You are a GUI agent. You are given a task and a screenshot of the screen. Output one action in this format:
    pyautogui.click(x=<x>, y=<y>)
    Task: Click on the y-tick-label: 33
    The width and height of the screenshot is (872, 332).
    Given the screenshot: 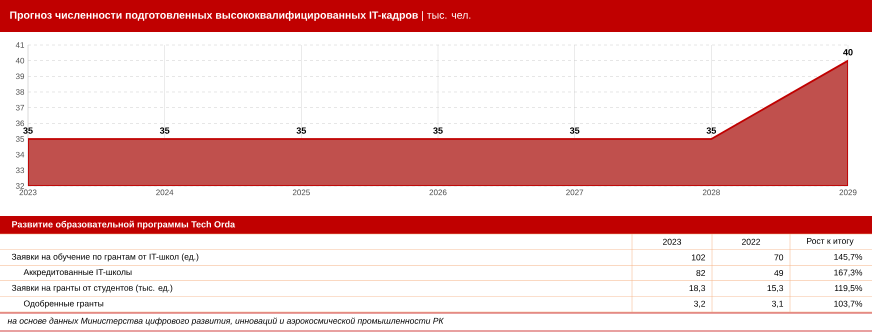 What is the action you would take?
    pyautogui.click(x=20, y=171)
    